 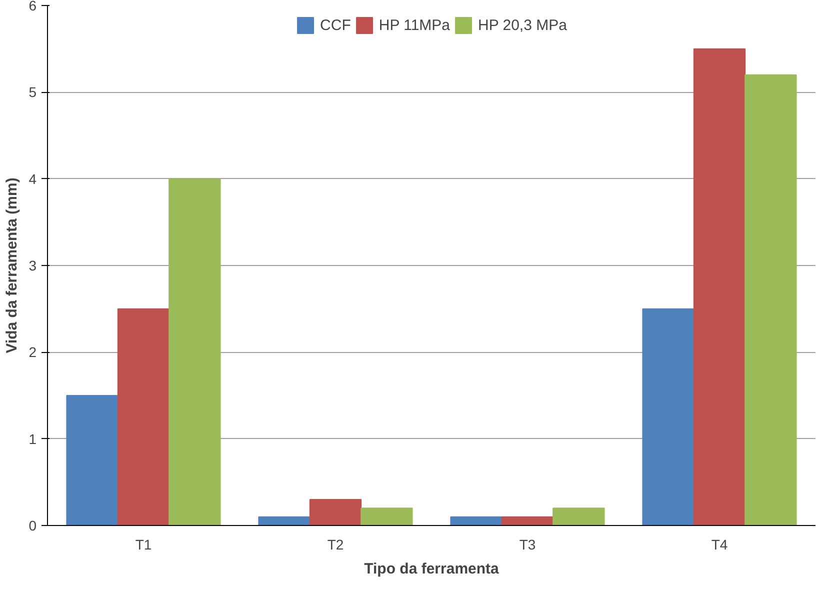 What do you see at coordinates (335, 25) in the screenshot?
I see `legend-label: CCF` at bounding box center [335, 25].